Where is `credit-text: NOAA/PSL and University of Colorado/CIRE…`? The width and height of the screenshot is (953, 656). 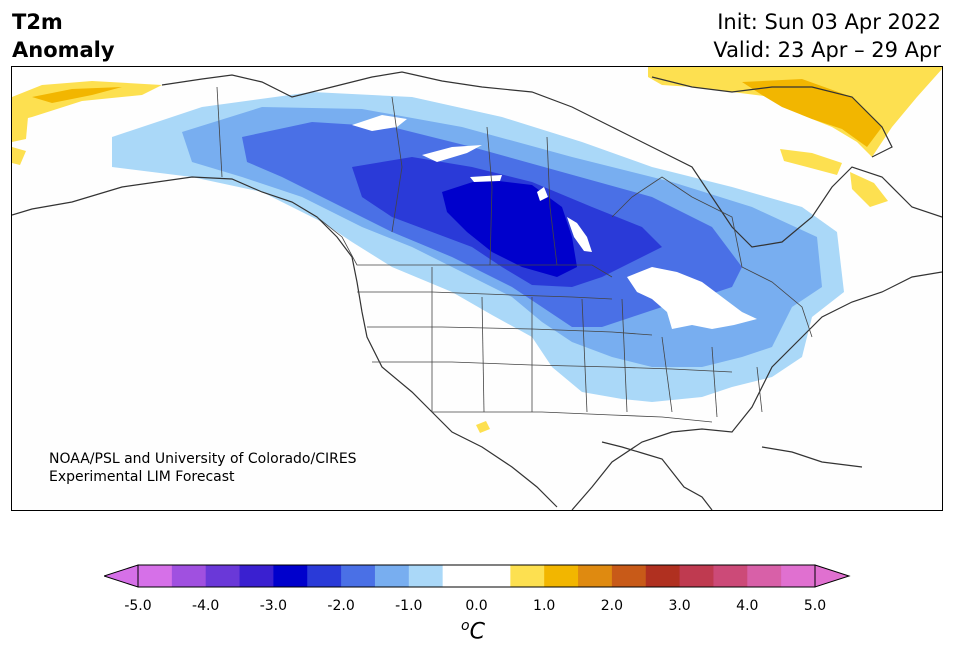 credit-text: NOAA/PSL and University of Colorado/CIRE… is located at coordinates (203, 468).